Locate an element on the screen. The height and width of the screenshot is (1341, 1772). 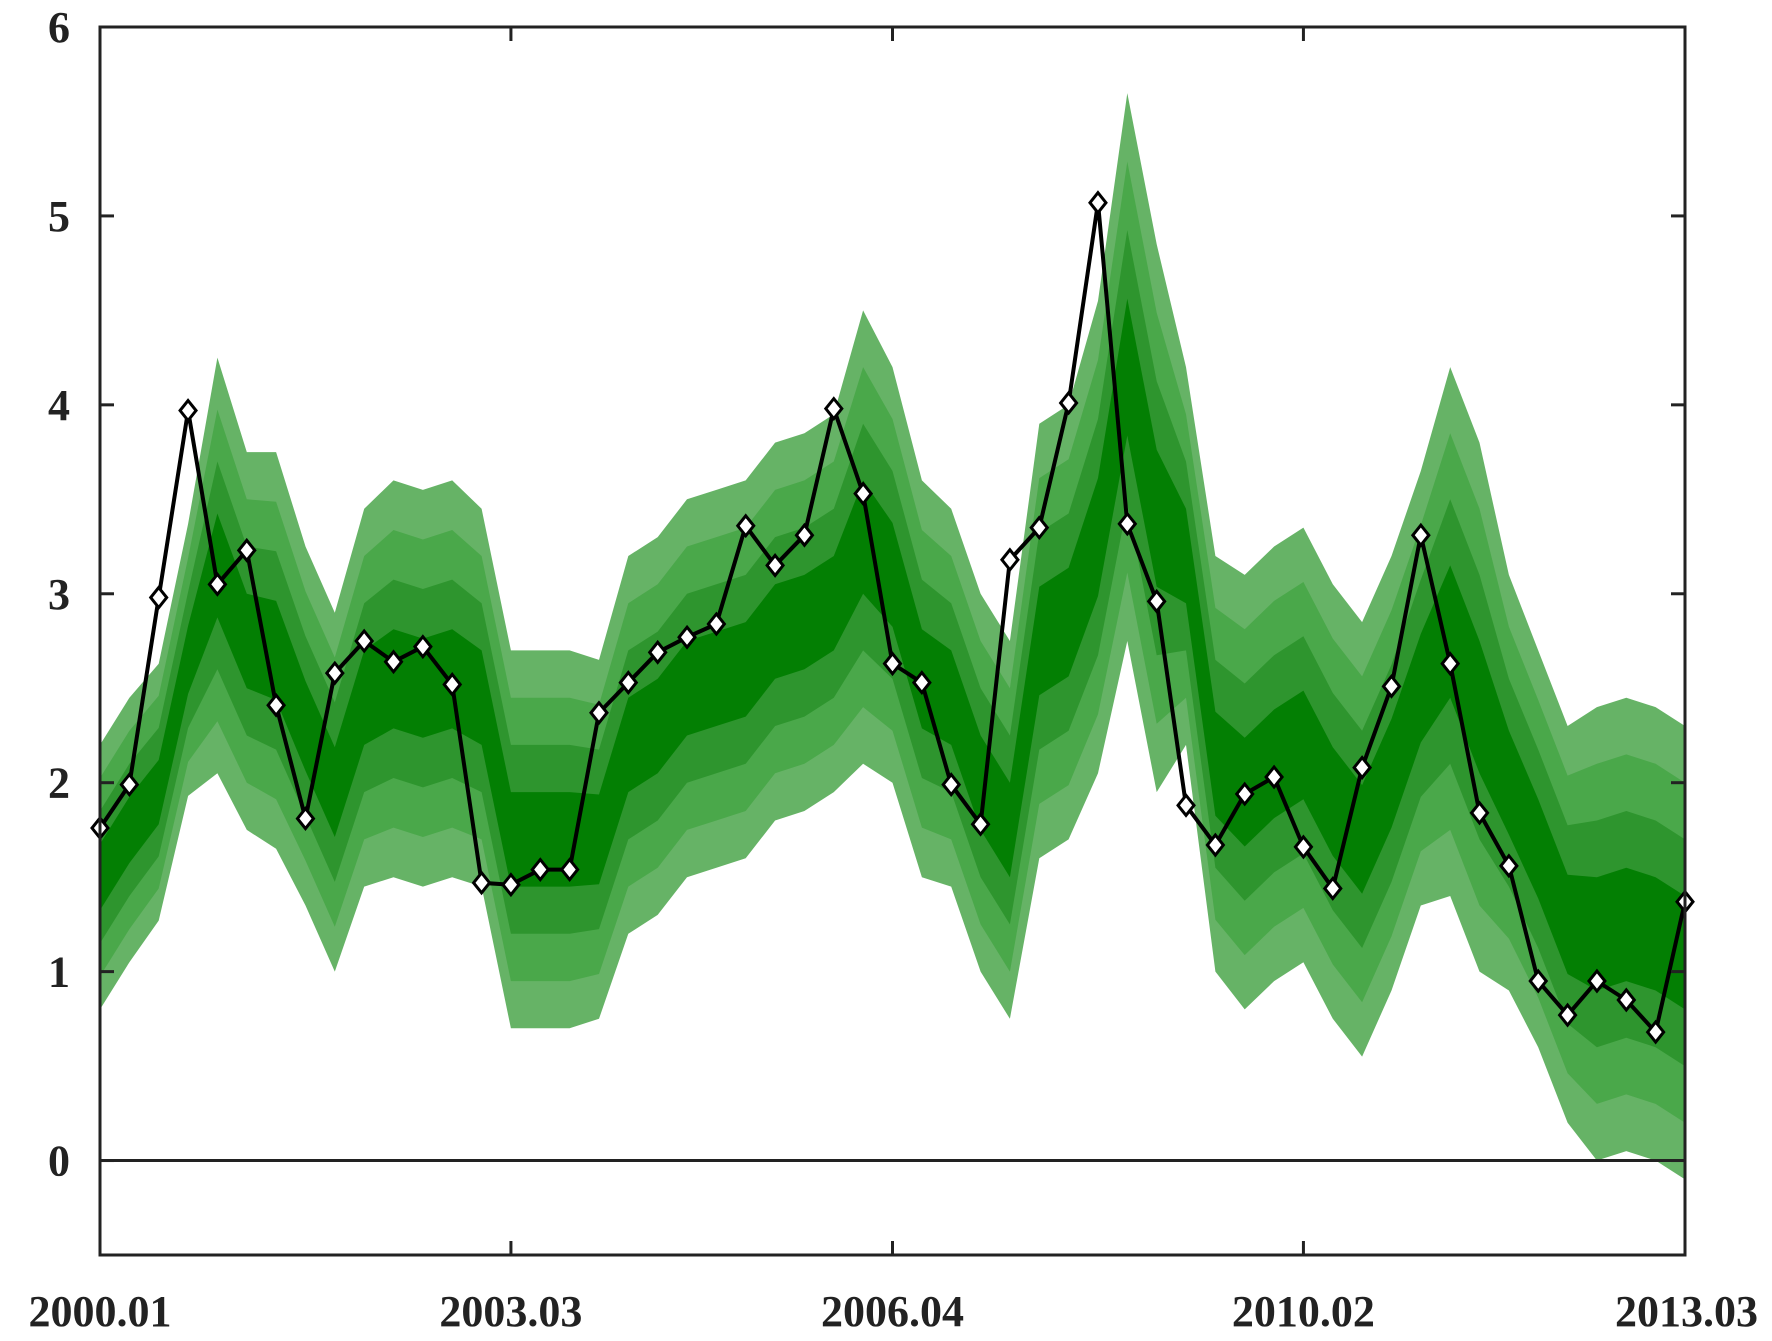
y-axis-tick-labels: 0 1 2 3 4 5 6 is located at coordinates (59, 594).